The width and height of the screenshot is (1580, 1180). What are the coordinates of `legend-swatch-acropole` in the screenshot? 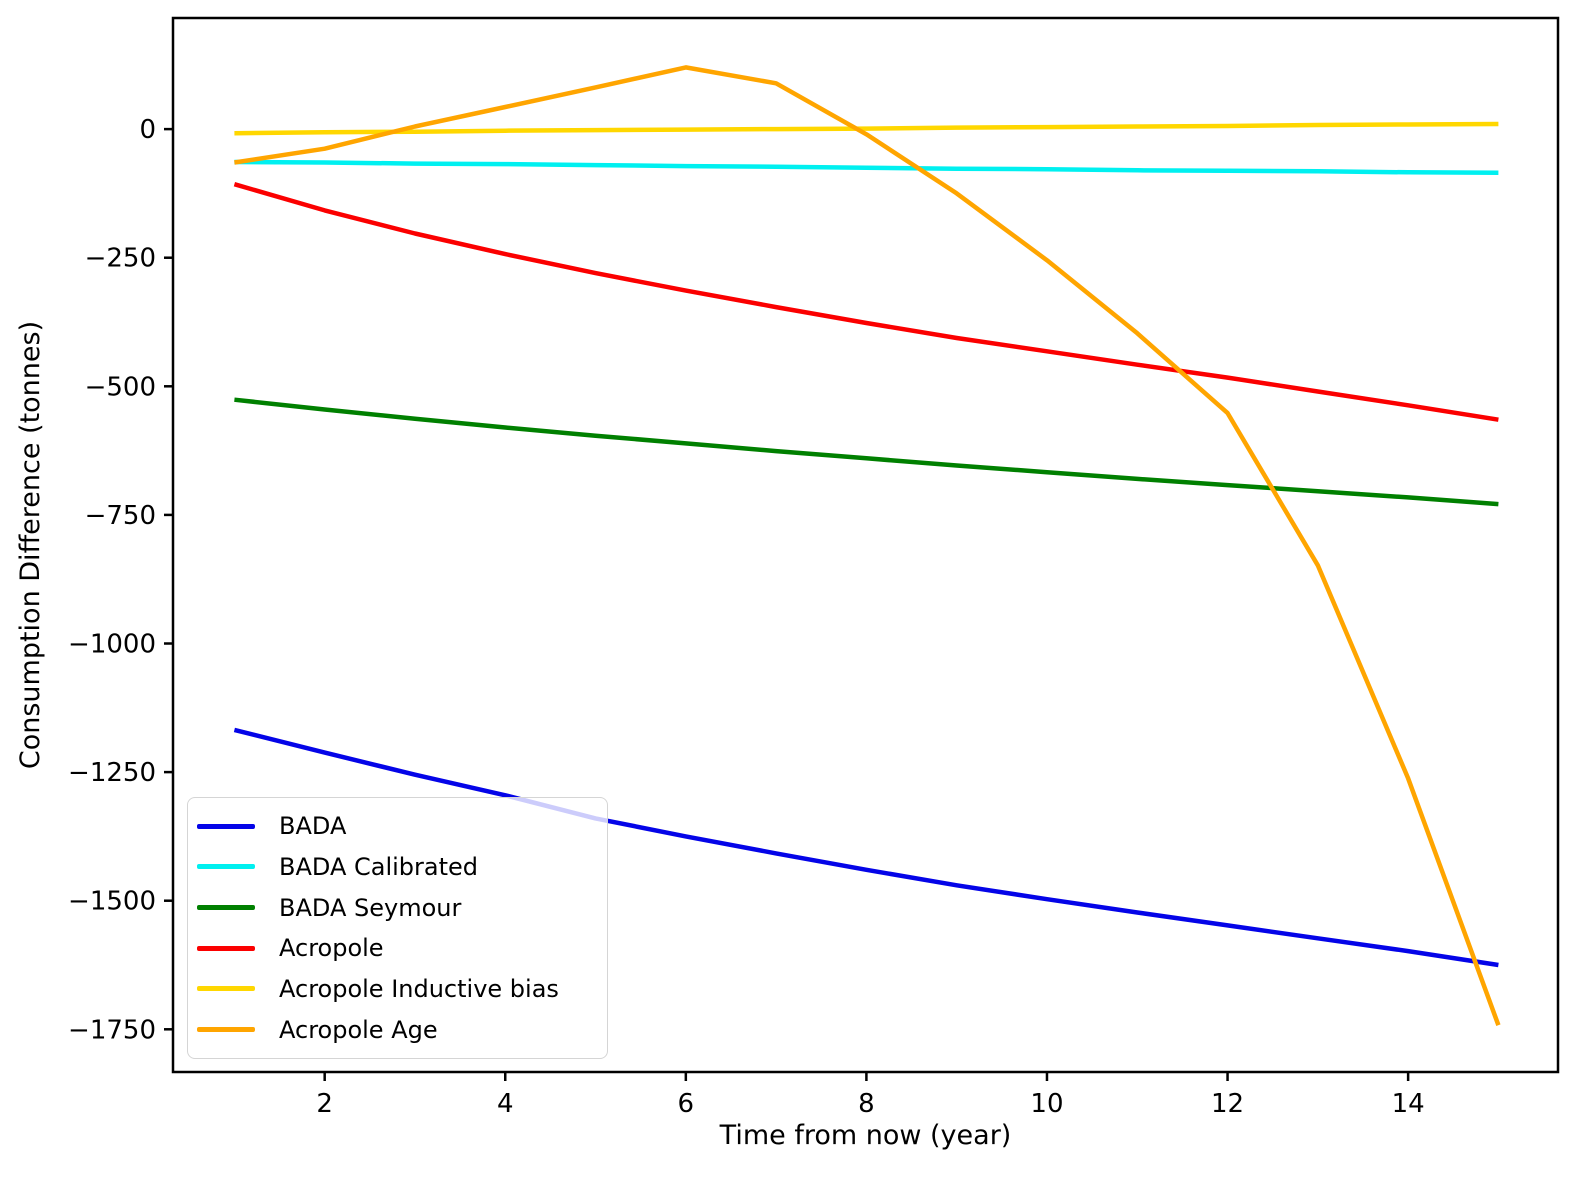 It's located at (226, 948).